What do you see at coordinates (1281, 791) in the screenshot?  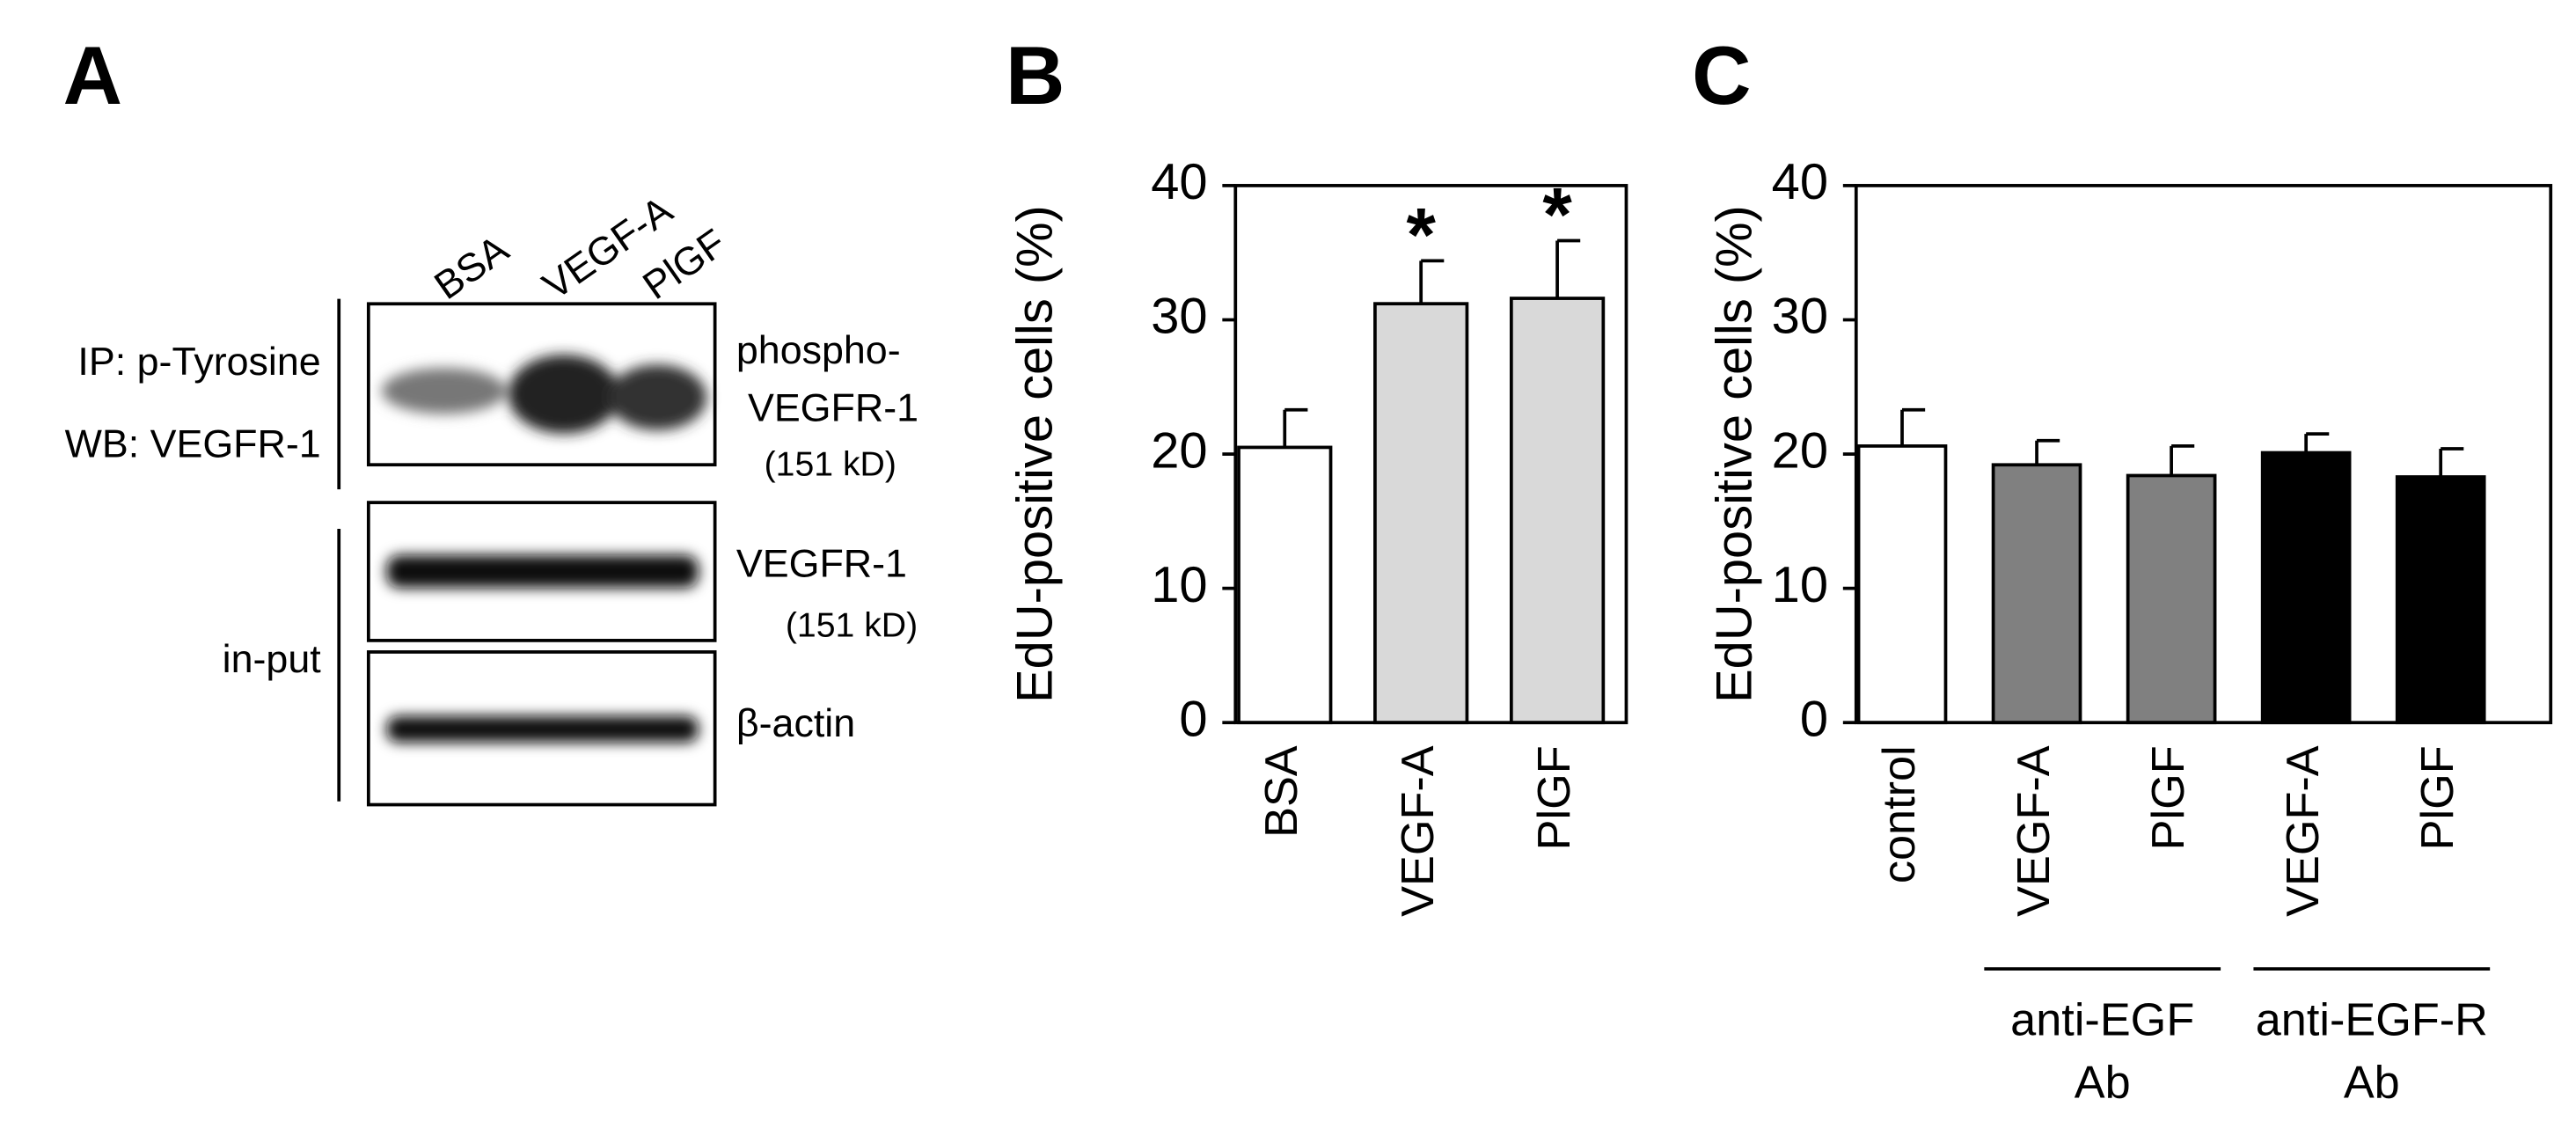 I see `x-tick-label: BSA` at bounding box center [1281, 791].